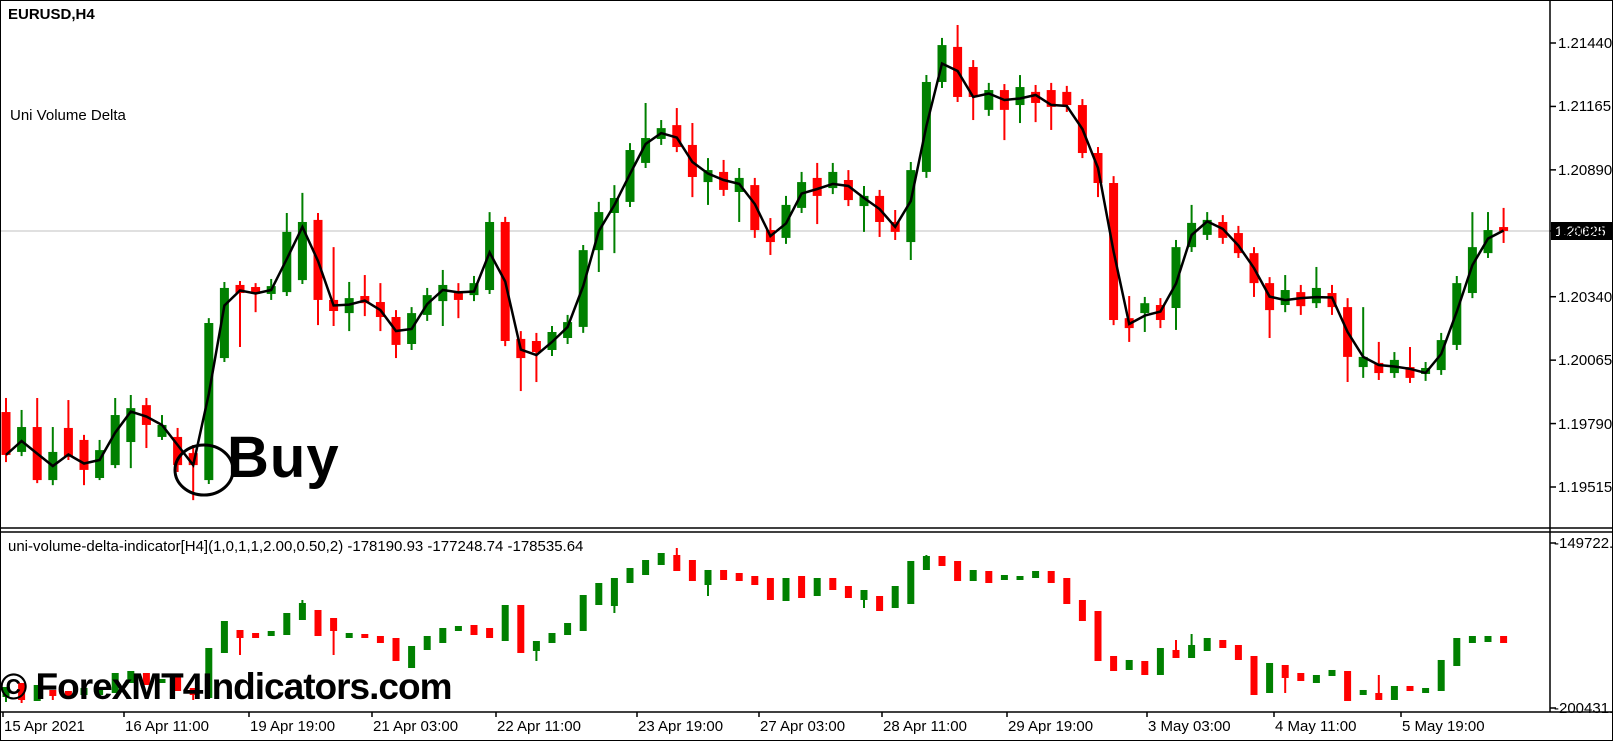 The image size is (1613, 741). Describe the element at coordinates (226, 686) in the screenshot. I see `watermark-text: © ForexMT4Indicators.com` at that location.